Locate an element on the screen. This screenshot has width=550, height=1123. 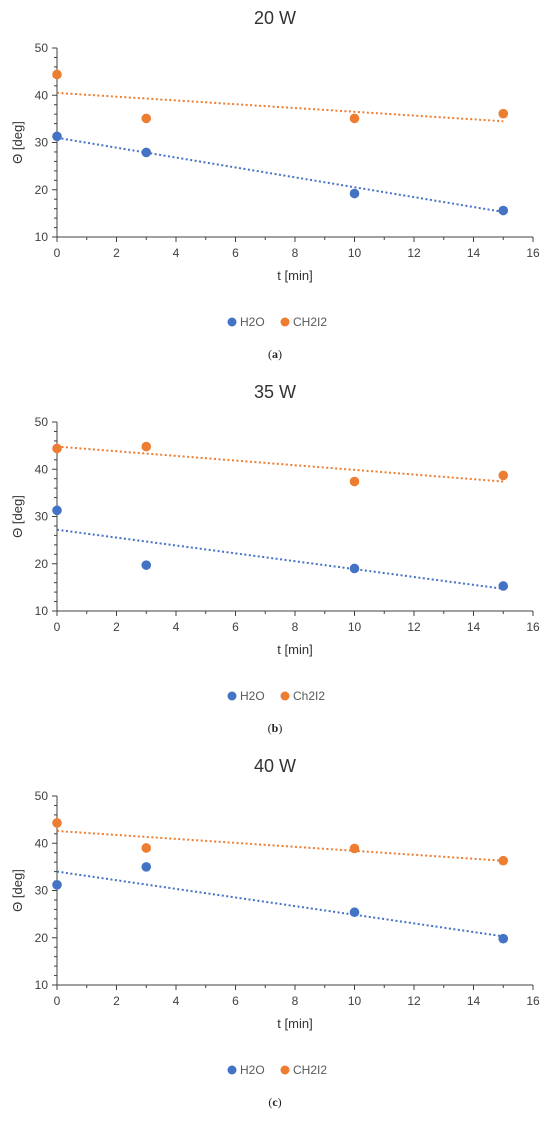
caption-letter: c is located at coordinates (275, 1102).